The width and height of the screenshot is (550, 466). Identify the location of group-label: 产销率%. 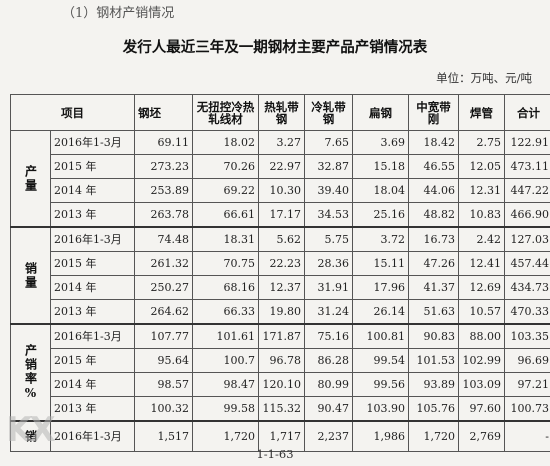
(30, 372).